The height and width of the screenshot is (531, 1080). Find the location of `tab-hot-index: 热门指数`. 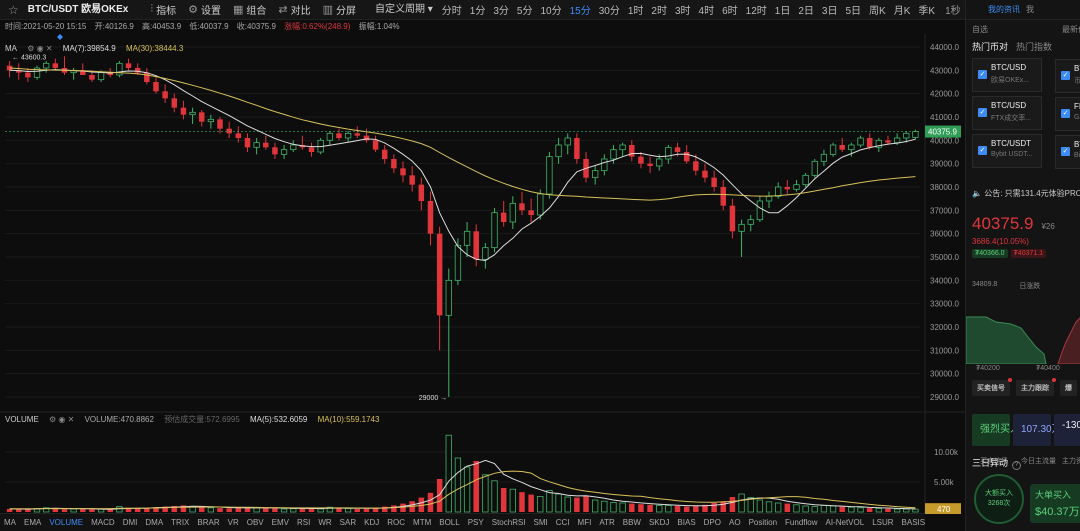

tab-hot-index: 热门指数 is located at coordinates (1034, 46).